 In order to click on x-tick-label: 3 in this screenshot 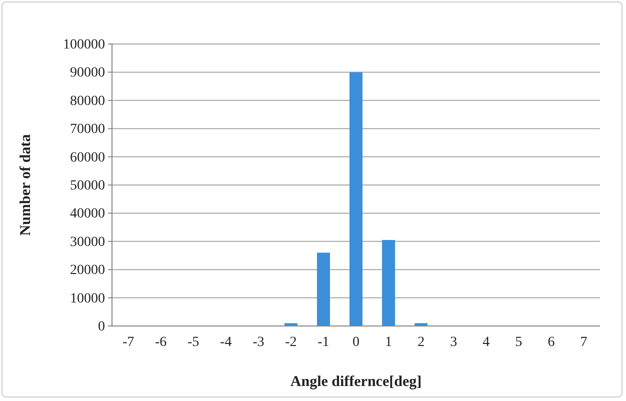, I will do `click(454, 342)`.